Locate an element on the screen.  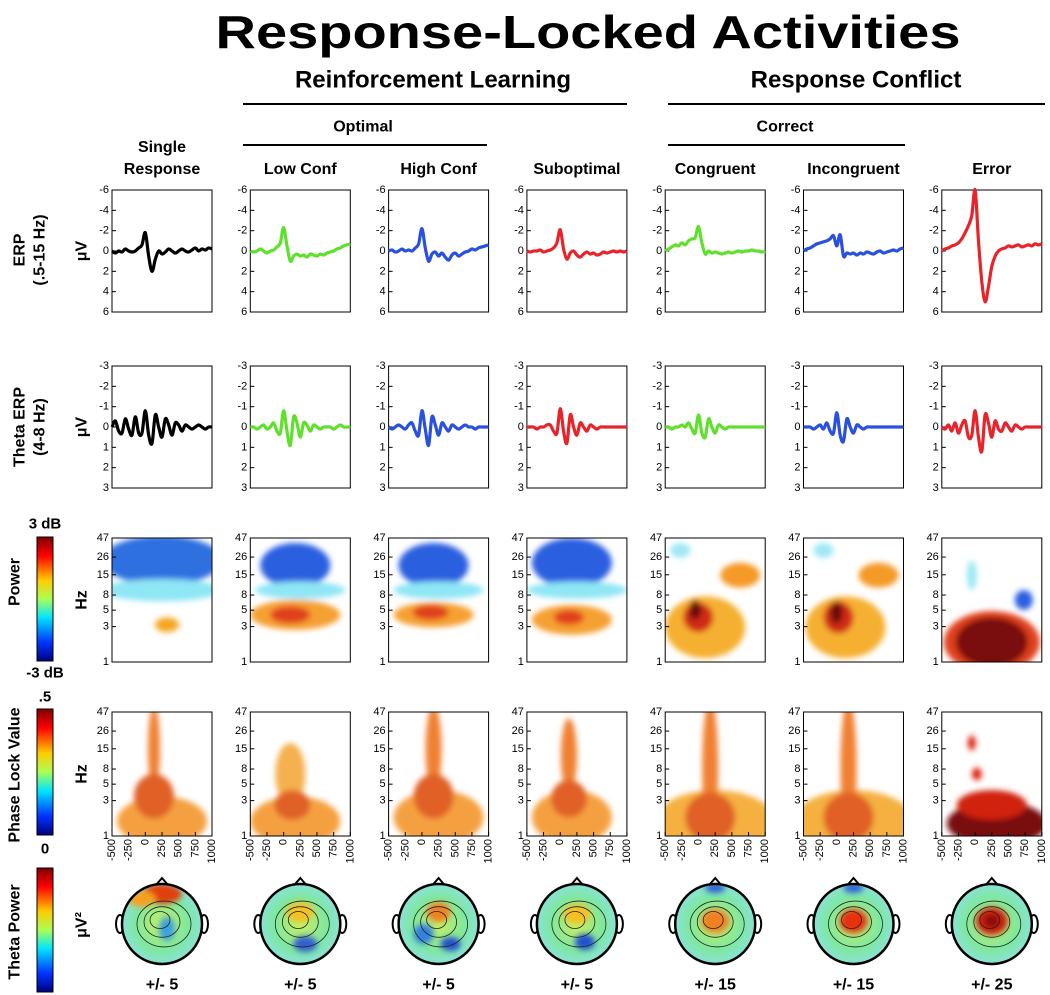
colorbar-label: -3 dB is located at coordinates (45, 673).